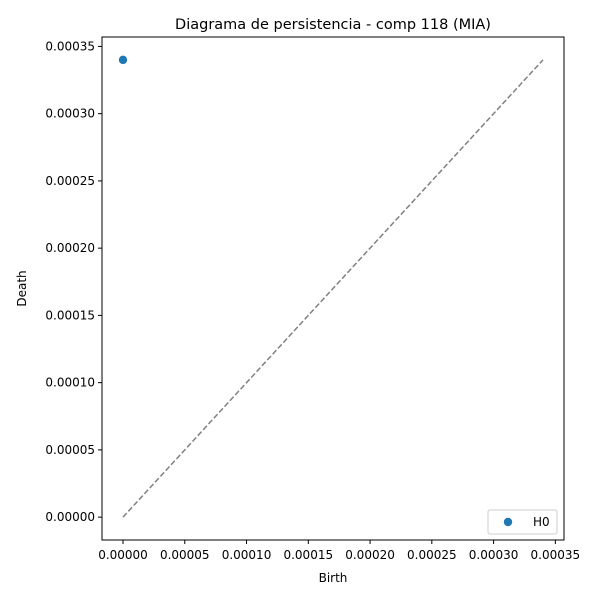 Image resolution: width=600 pixels, height=600 pixels. Describe the element at coordinates (123, 555) in the screenshot. I see `x-tick-label: 0.00000` at that location.